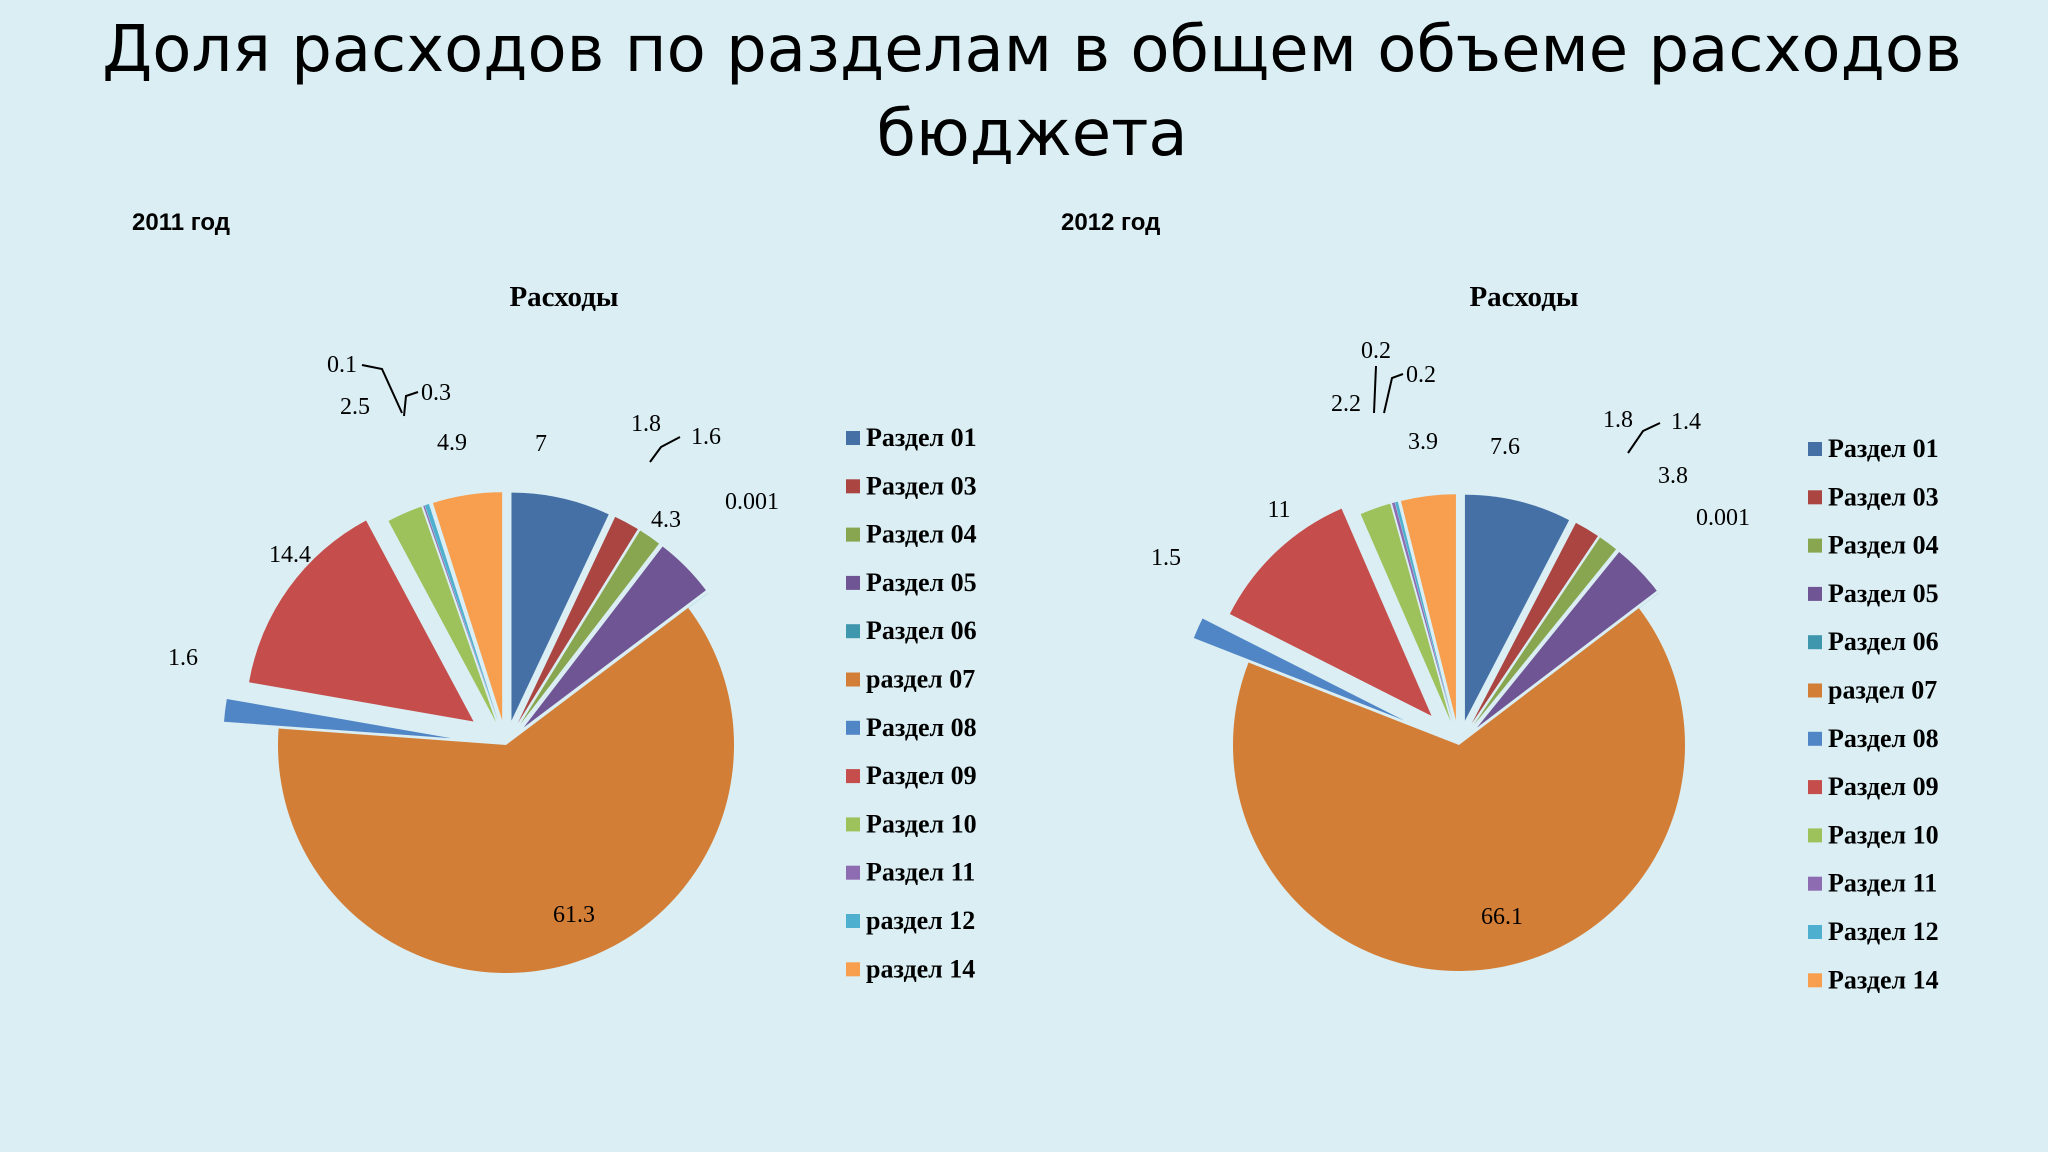 The width and height of the screenshot is (2048, 1152). I want to click on data-label-1: 7, so click(541, 444).